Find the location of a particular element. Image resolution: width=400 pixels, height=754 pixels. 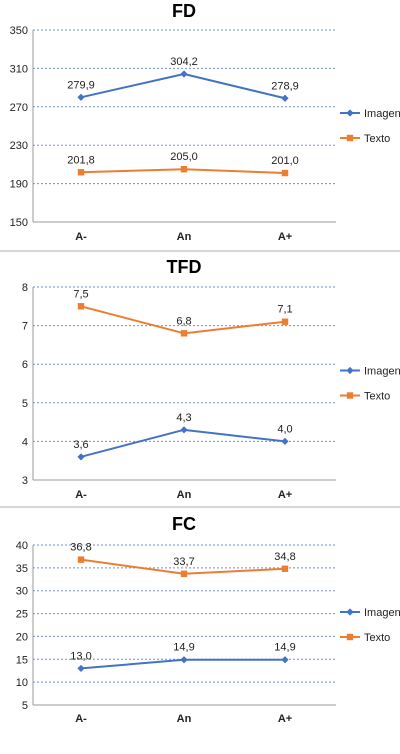

y-tick-label: 15 is located at coordinates (22, 660).